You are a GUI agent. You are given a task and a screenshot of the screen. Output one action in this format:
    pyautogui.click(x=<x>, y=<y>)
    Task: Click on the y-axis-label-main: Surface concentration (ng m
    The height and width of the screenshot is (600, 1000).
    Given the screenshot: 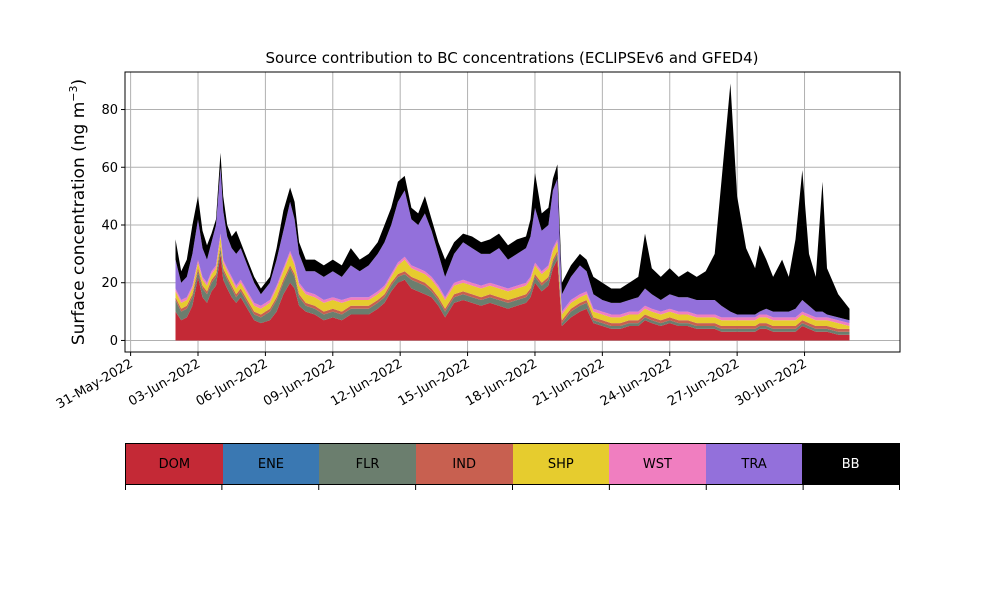 What is the action you would take?
    pyautogui.click(x=79, y=223)
    